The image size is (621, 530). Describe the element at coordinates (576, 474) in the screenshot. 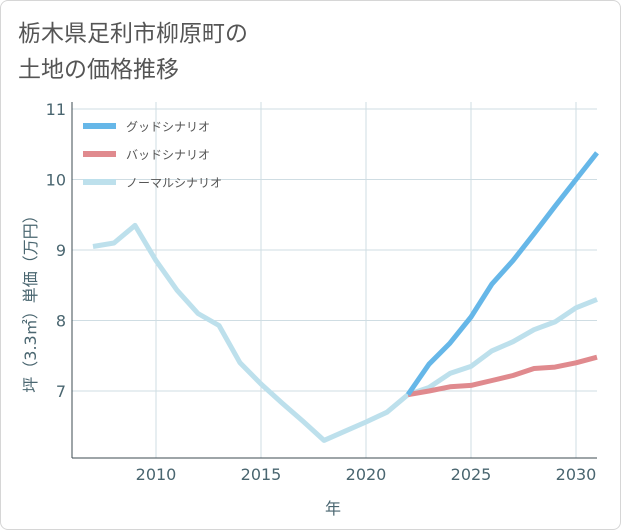

I see `x-tick-label: 2030` at that location.